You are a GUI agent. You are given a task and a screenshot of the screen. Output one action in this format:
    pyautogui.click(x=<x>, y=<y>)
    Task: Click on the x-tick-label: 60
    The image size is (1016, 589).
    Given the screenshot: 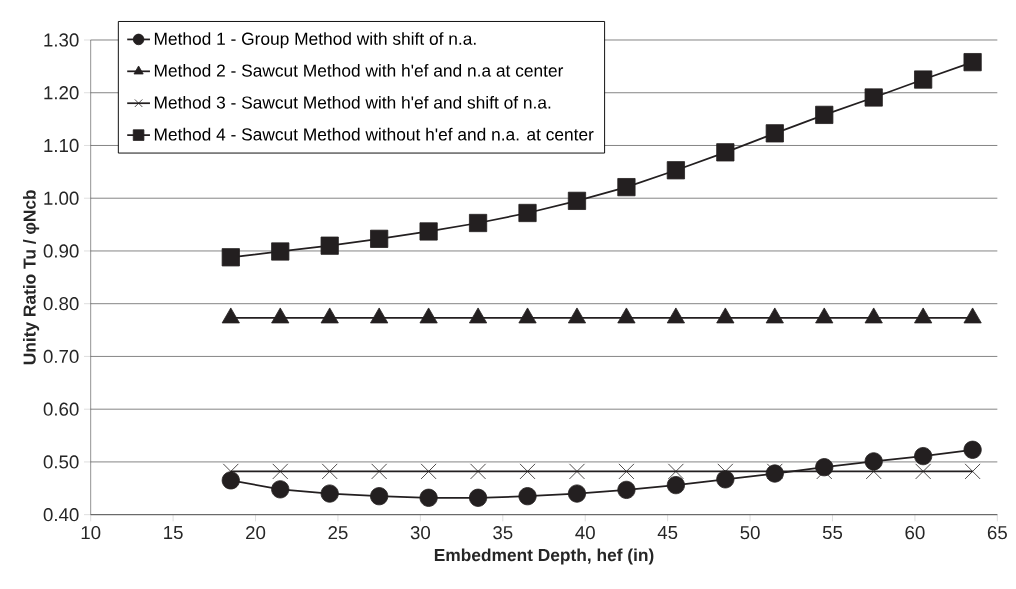 What is the action you would take?
    pyautogui.click(x=915, y=532)
    